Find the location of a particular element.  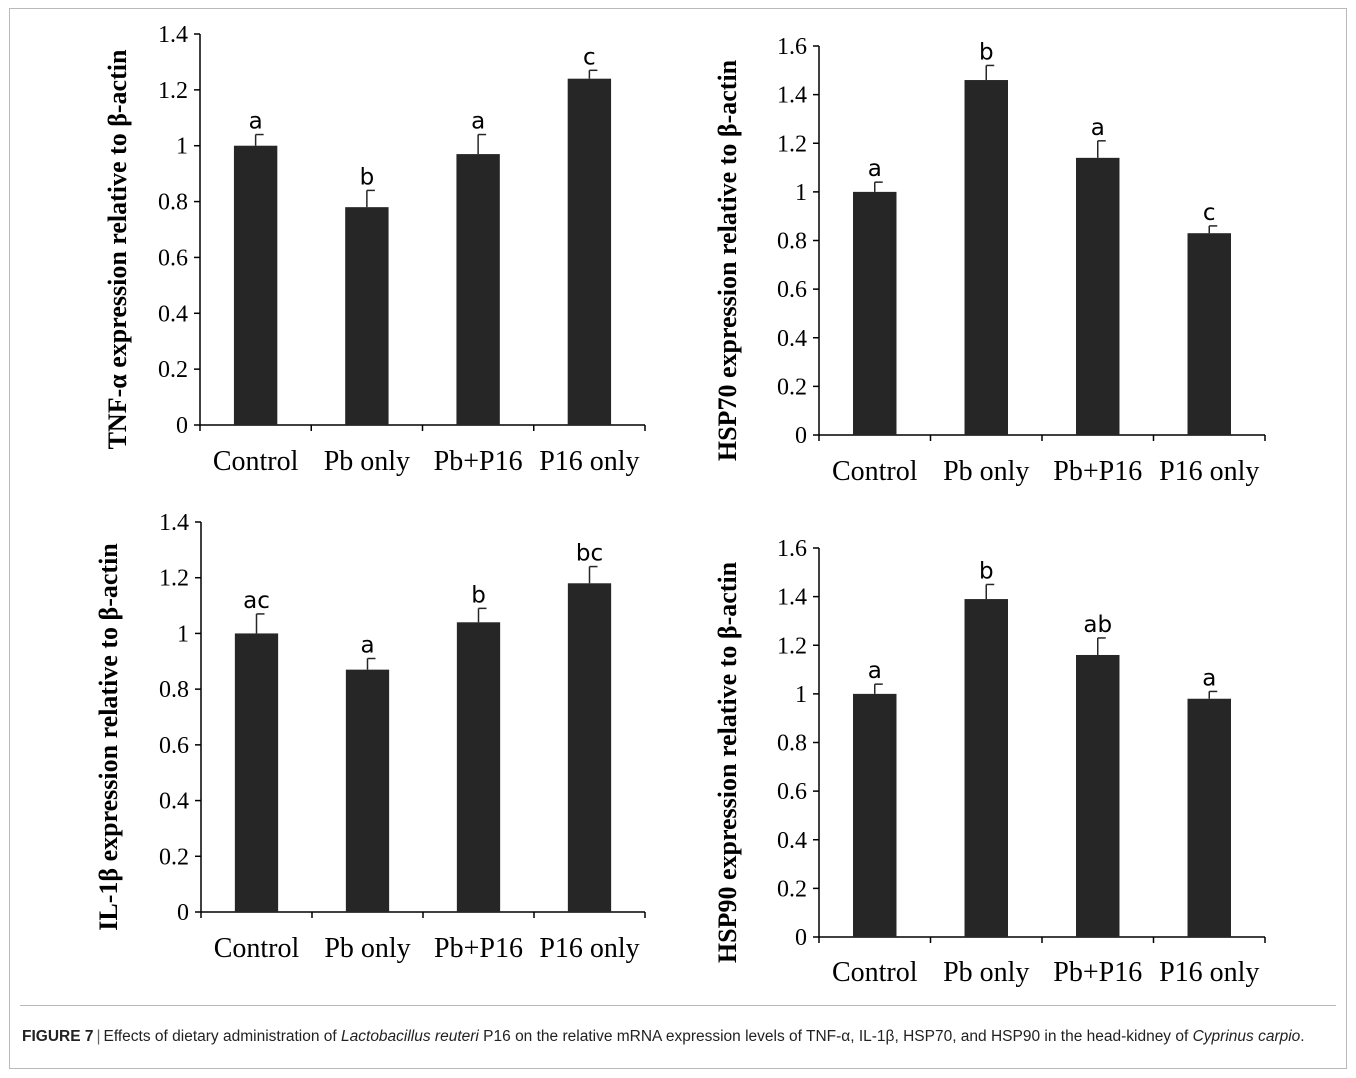

caption-text-1: Effects of dietary administration of is located at coordinates (223, 1036).